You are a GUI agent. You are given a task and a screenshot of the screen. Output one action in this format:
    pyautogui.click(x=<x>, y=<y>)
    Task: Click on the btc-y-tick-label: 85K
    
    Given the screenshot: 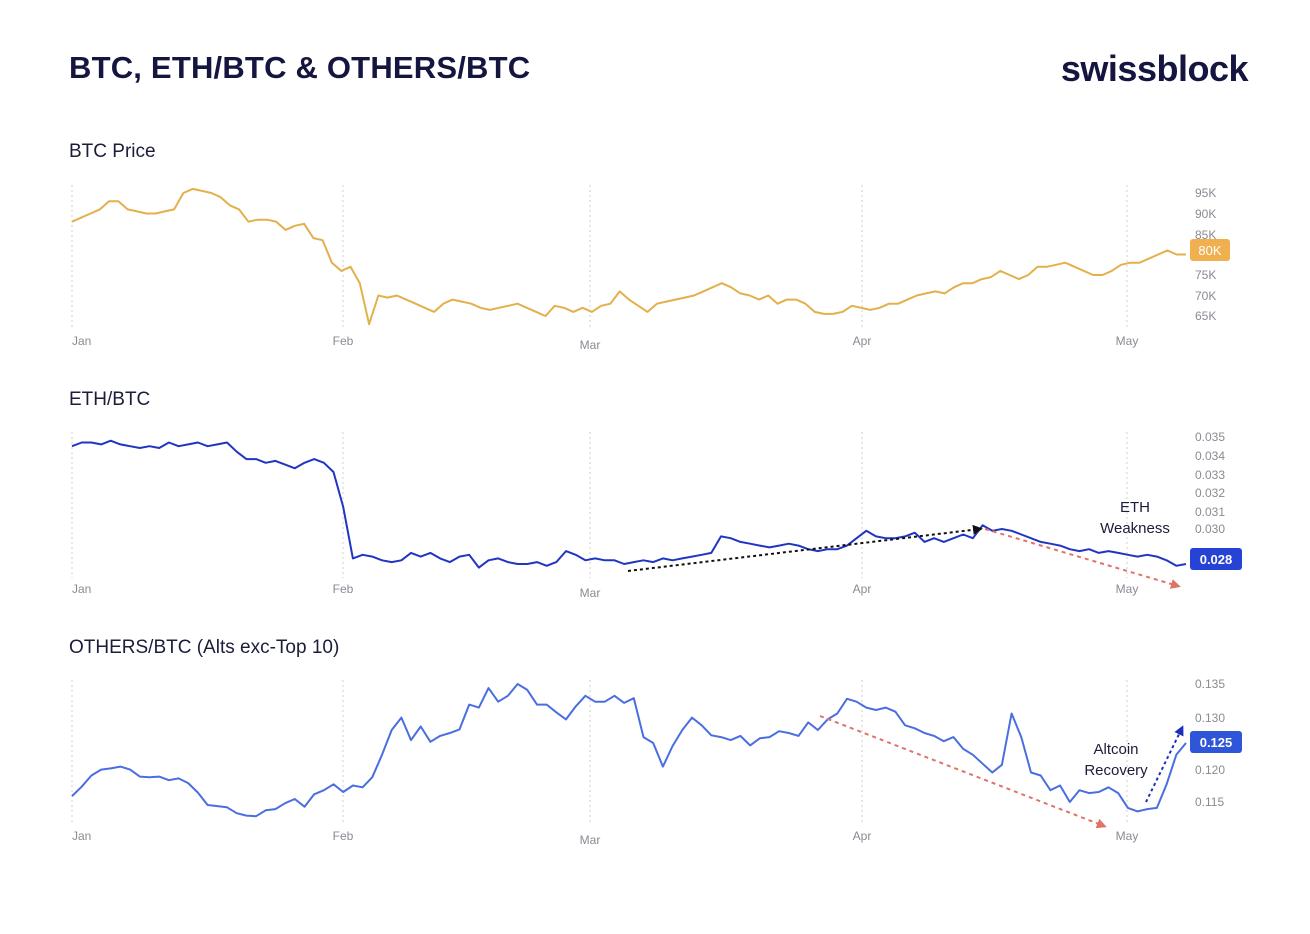 What is the action you would take?
    pyautogui.click(x=1205, y=235)
    